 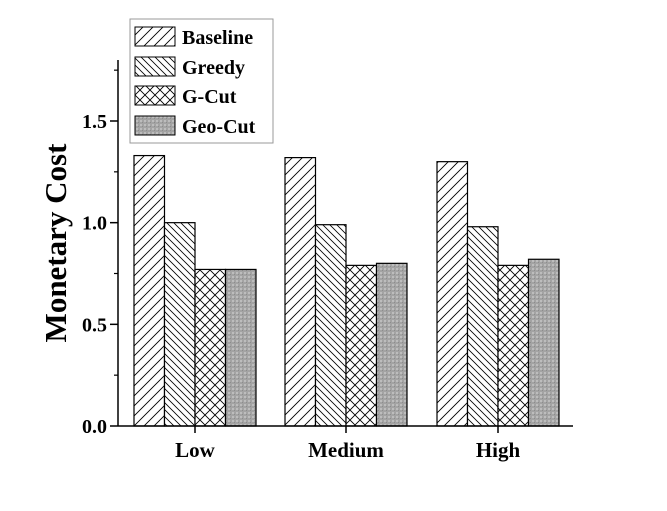 I want to click on legend-item-baseline: Baseline, so click(x=193, y=37).